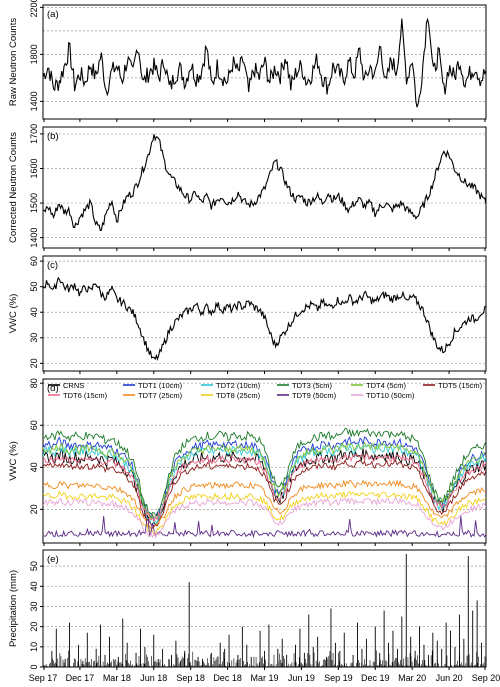 The height and width of the screenshot is (687, 500). I want to click on y-tick-label: 80, so click(34, 383).